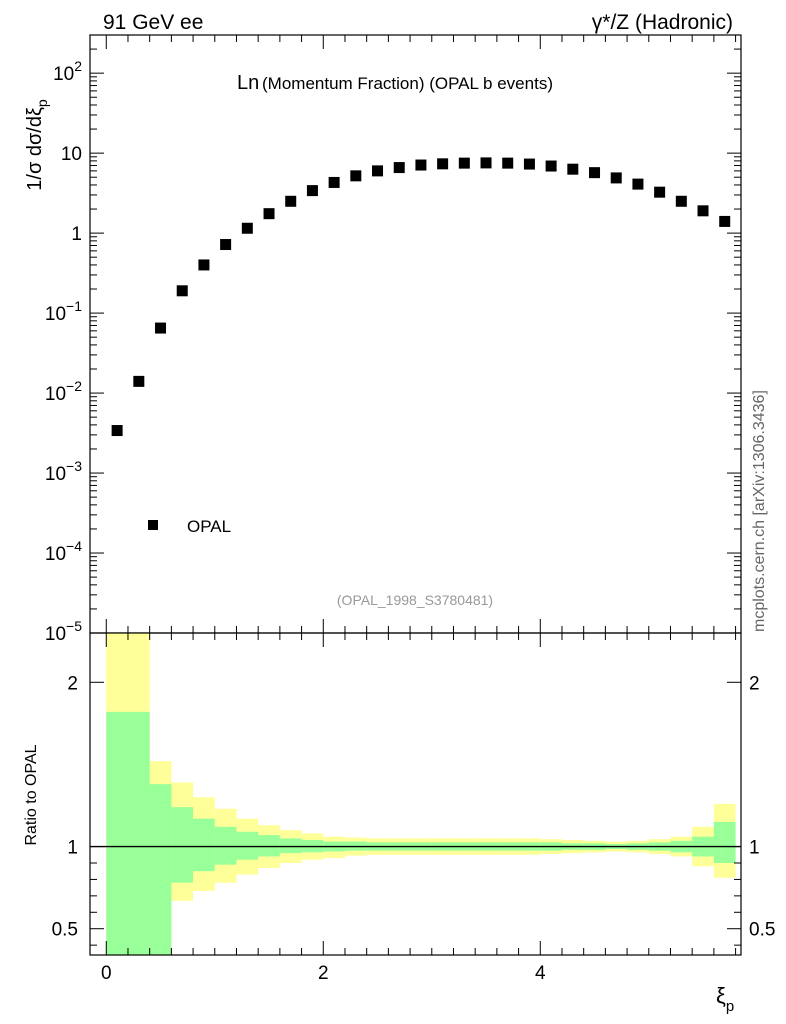  I want to click on legend-label: OPAL, so click(209, 526).